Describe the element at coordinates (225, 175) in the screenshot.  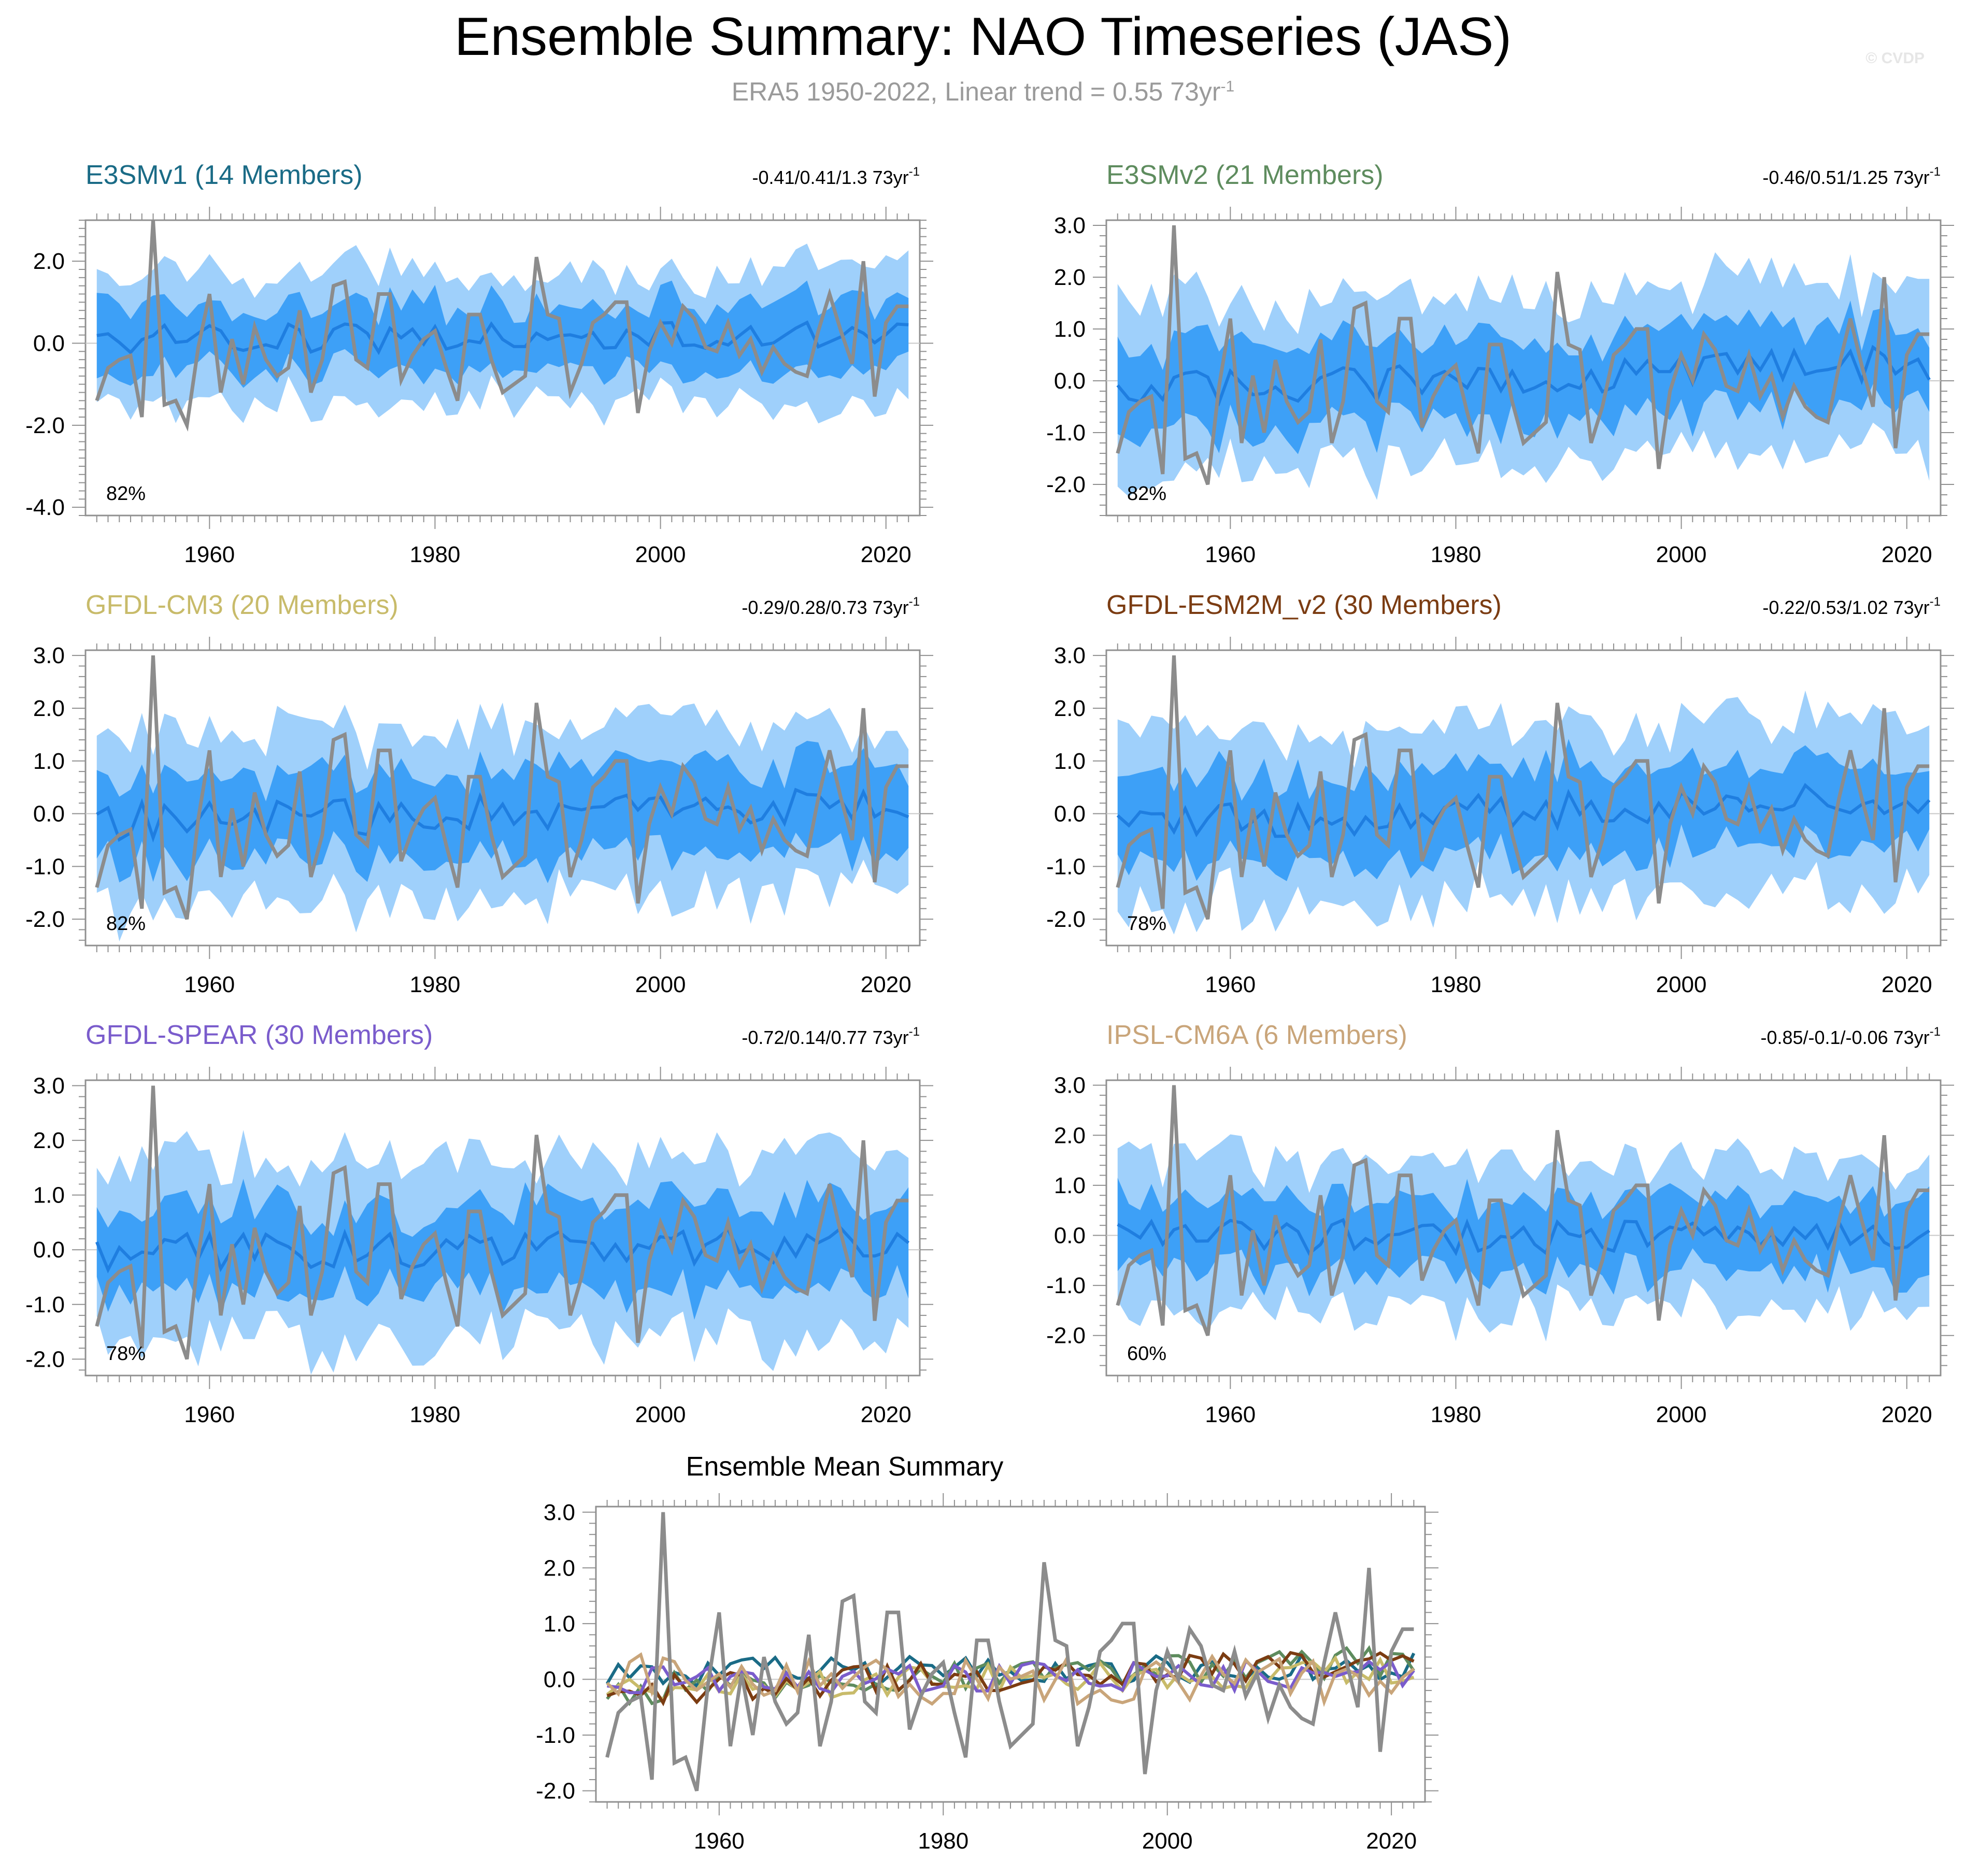
I see `panel-title: E3SMv1 (14 Members)` at that location.